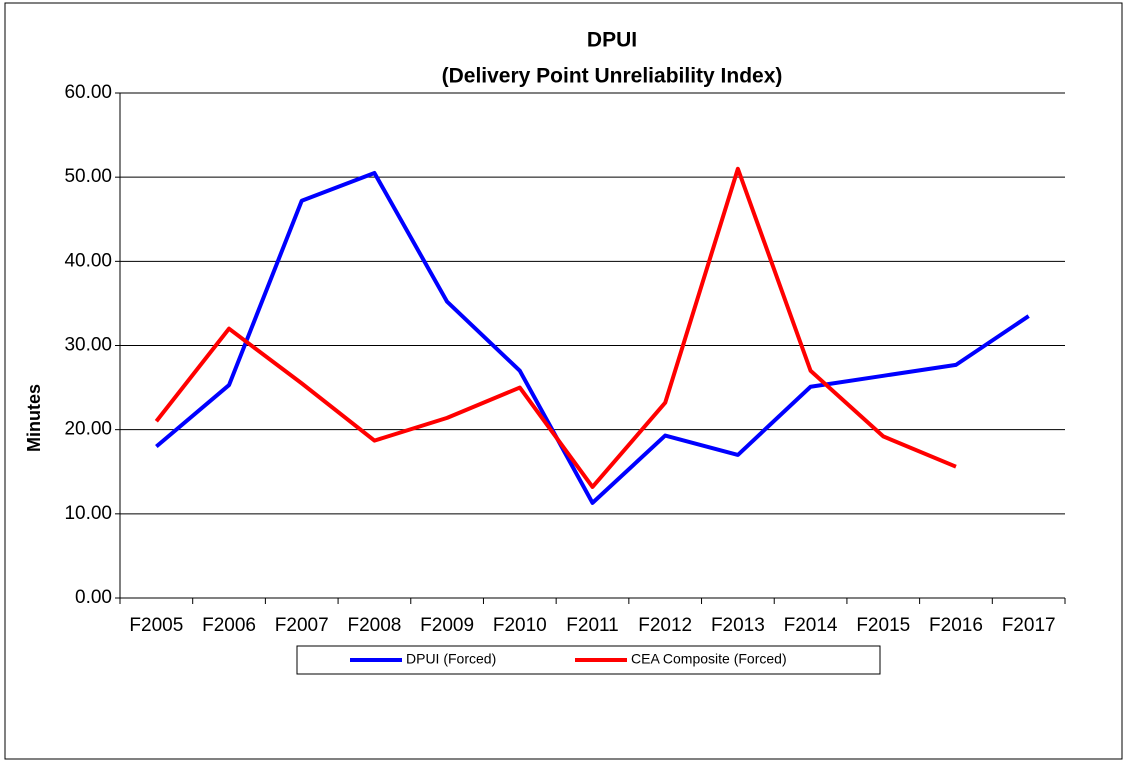 The width and height of the screenshot is (1127, 763). Describe the element at coordinates (88, 92) in the screenshot. I see `y-tick-label: 60.00` at that location.